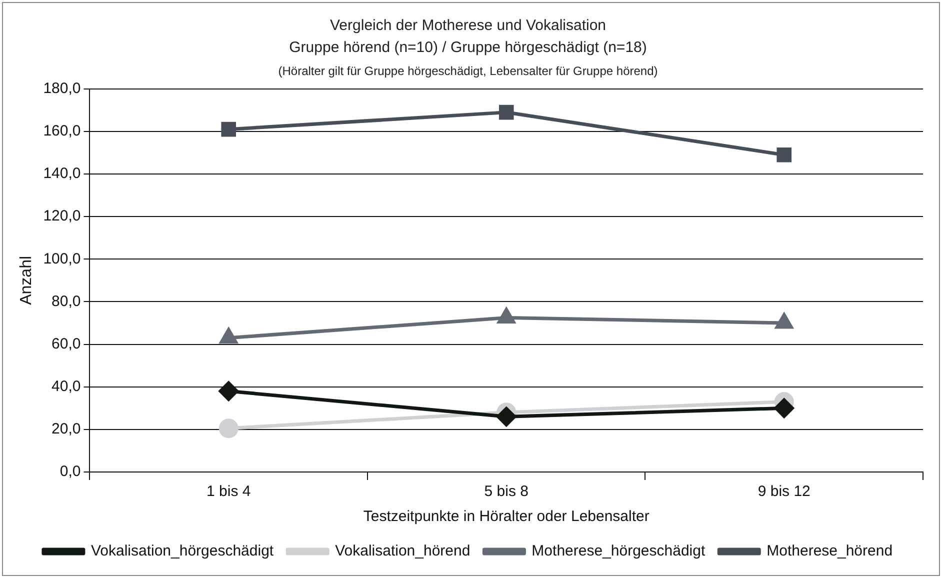 The height and width of the screenshot is (578, 942). I want to click on y-tick-label: 100,0, so click(62, 259).